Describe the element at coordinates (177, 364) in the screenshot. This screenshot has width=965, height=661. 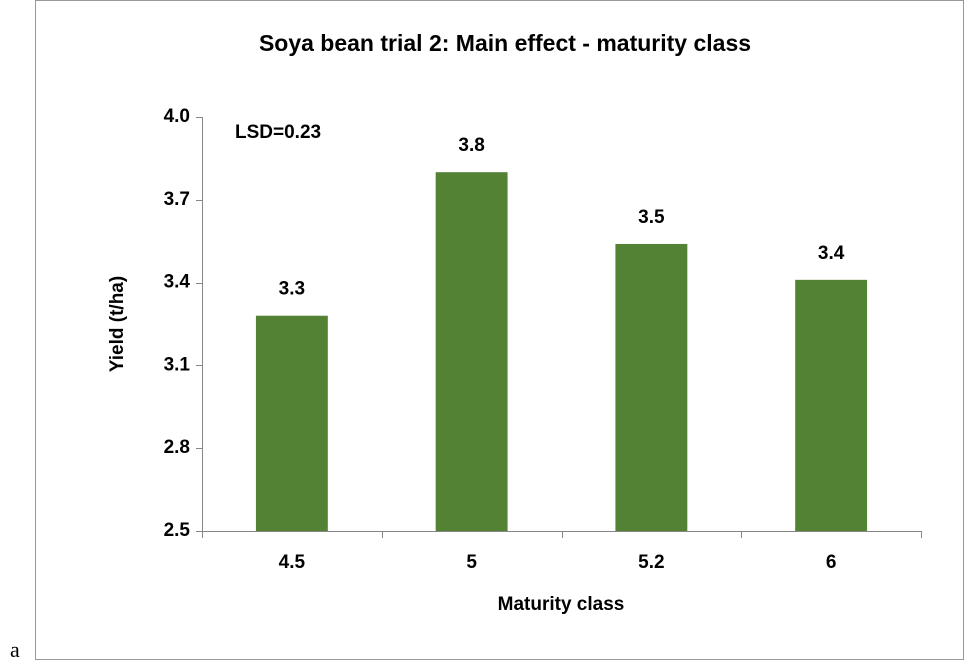
I see `y-tick-label: 3.1` at that location.